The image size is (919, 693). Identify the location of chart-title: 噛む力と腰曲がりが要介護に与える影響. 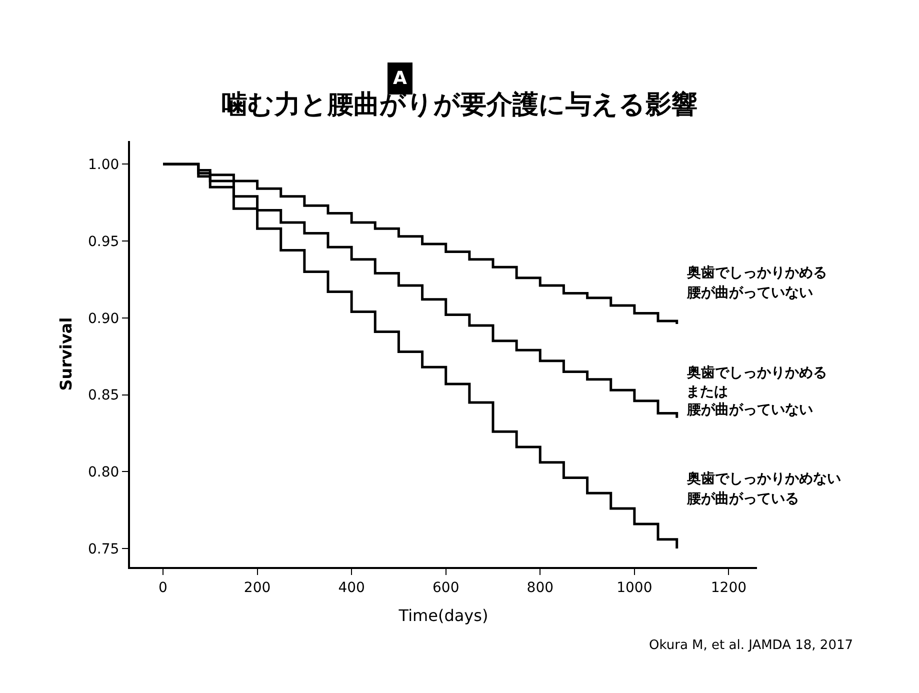
(460, 105).